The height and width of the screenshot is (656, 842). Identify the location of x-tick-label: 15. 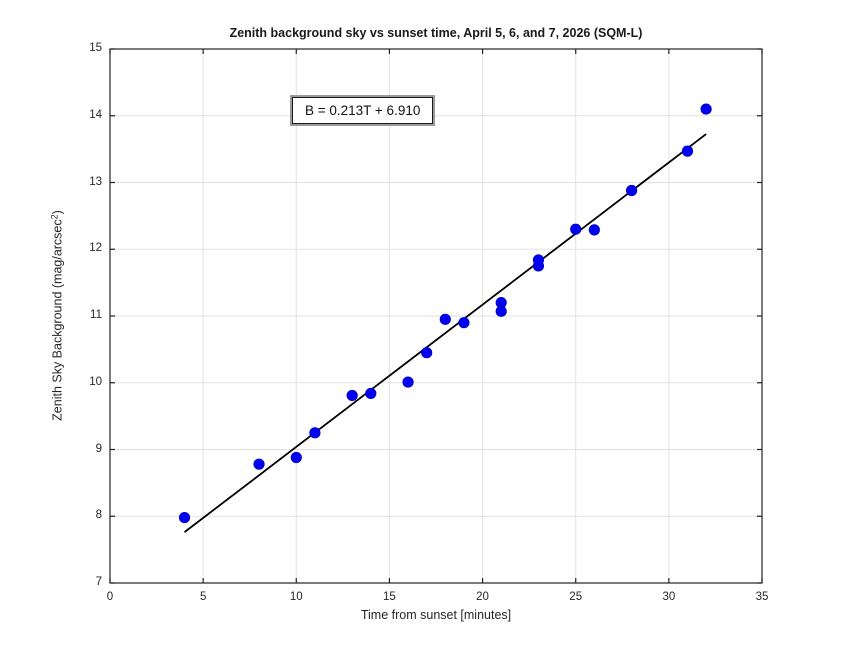
(389, 597).